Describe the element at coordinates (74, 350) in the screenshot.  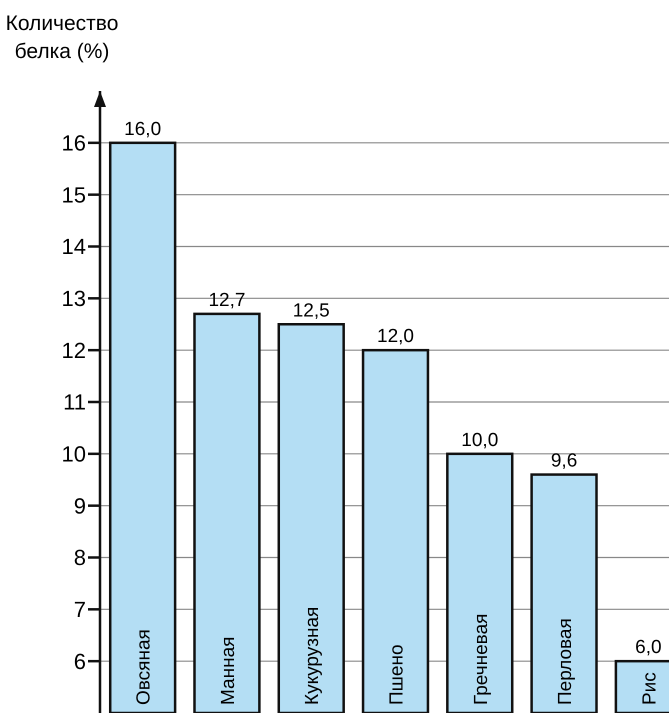
I see `y-tick-label: 12` at that location.